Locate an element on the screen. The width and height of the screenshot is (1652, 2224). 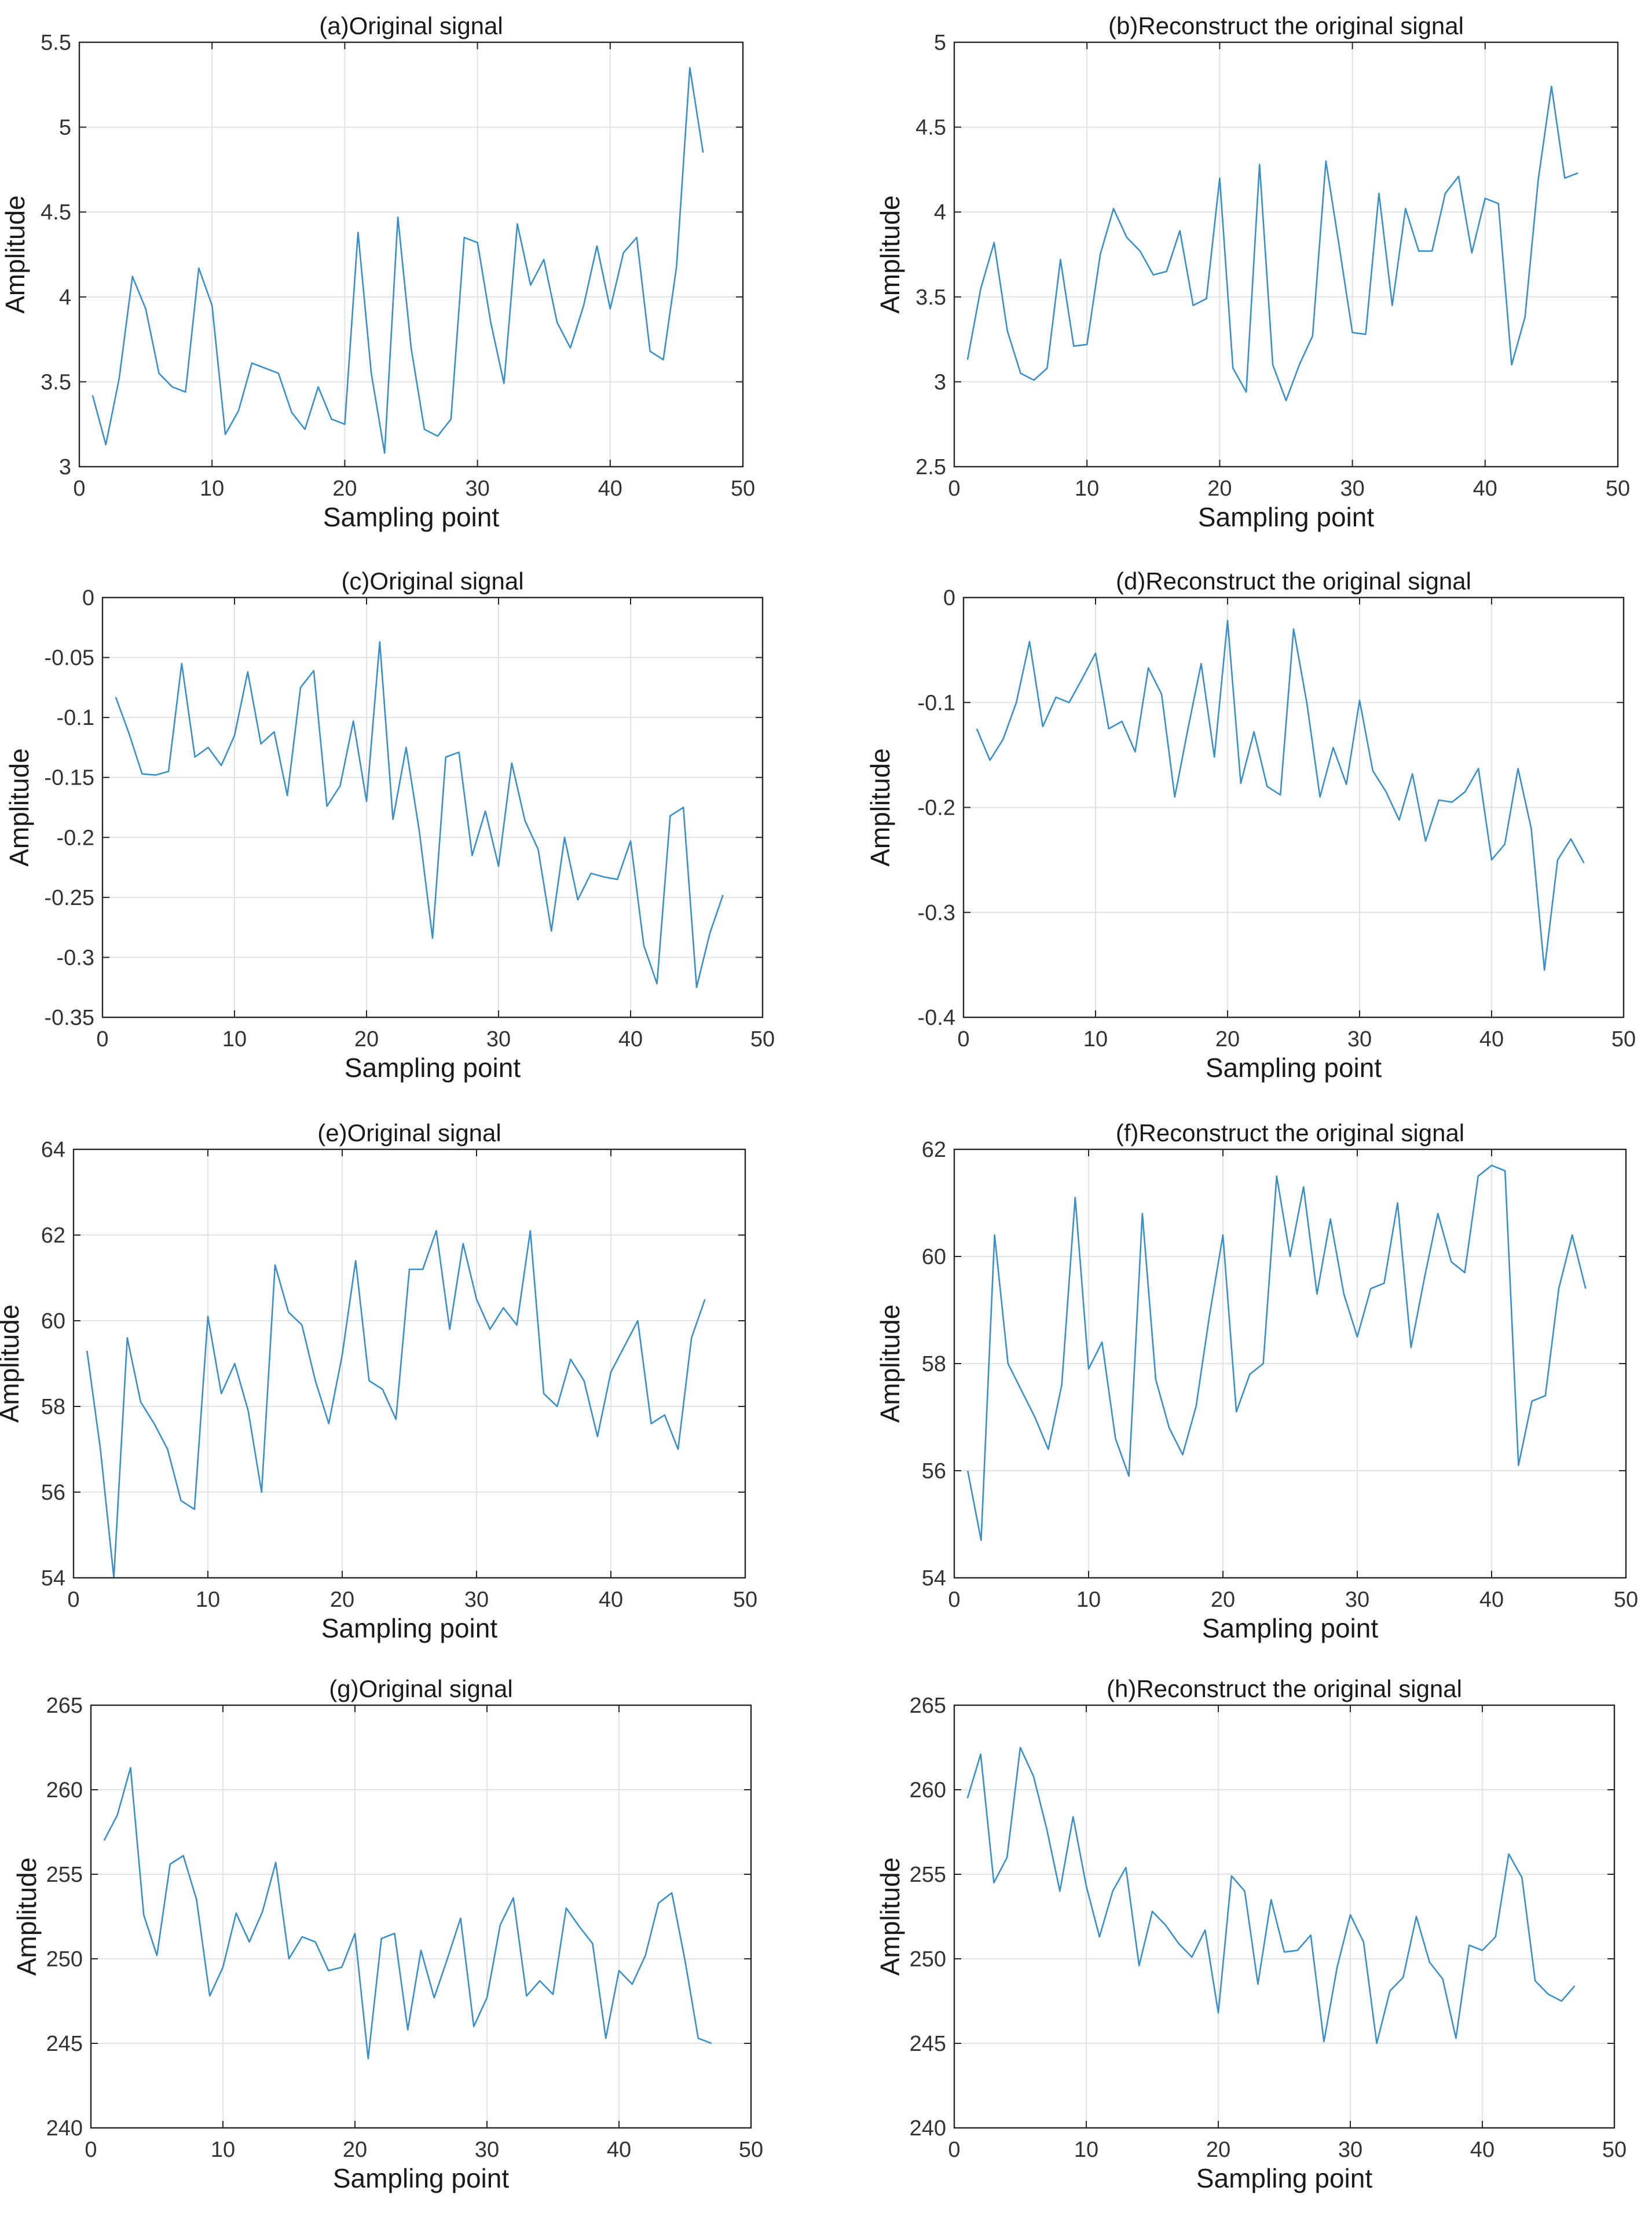
y-axis-label-d: Amplitude is located at coordinates (880, 807).